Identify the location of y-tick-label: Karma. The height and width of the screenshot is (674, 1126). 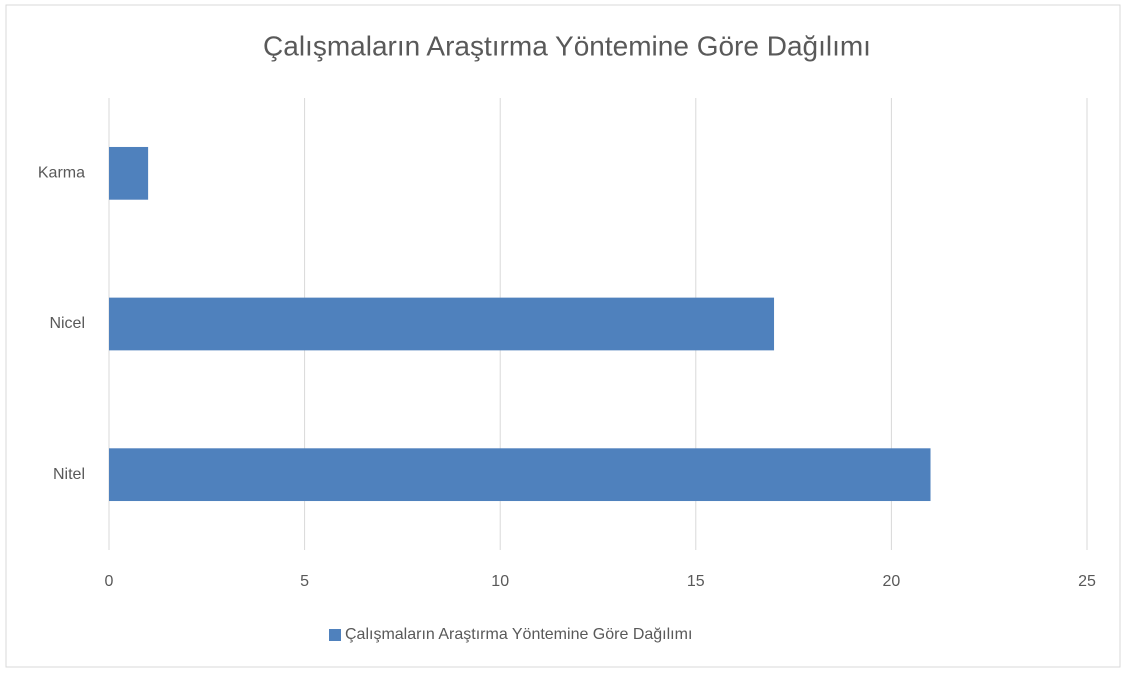
(61, 173).